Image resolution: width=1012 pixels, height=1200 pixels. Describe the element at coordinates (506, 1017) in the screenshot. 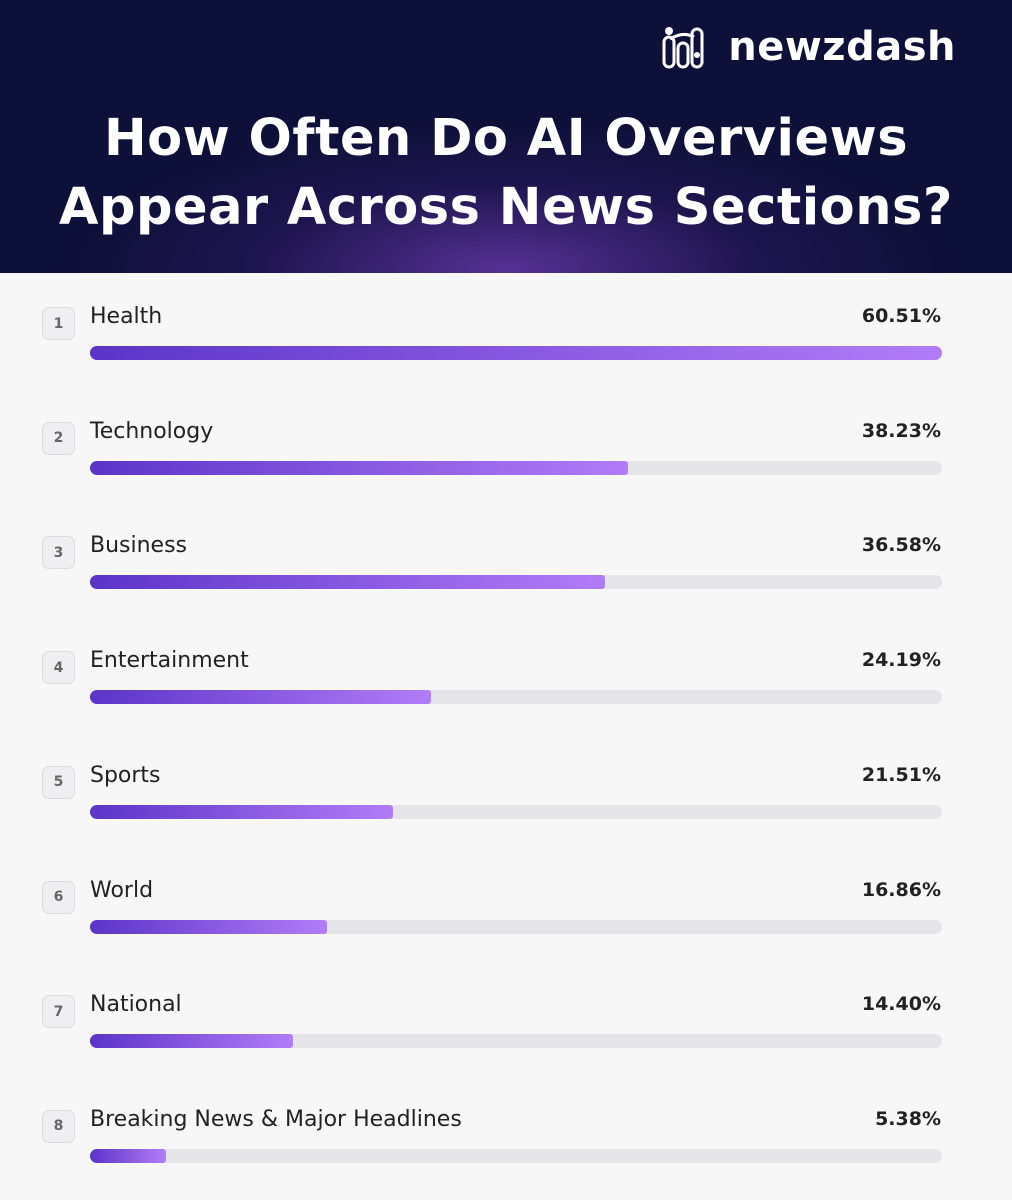

I see `bar-row: 7 National 14.40%` at that location.